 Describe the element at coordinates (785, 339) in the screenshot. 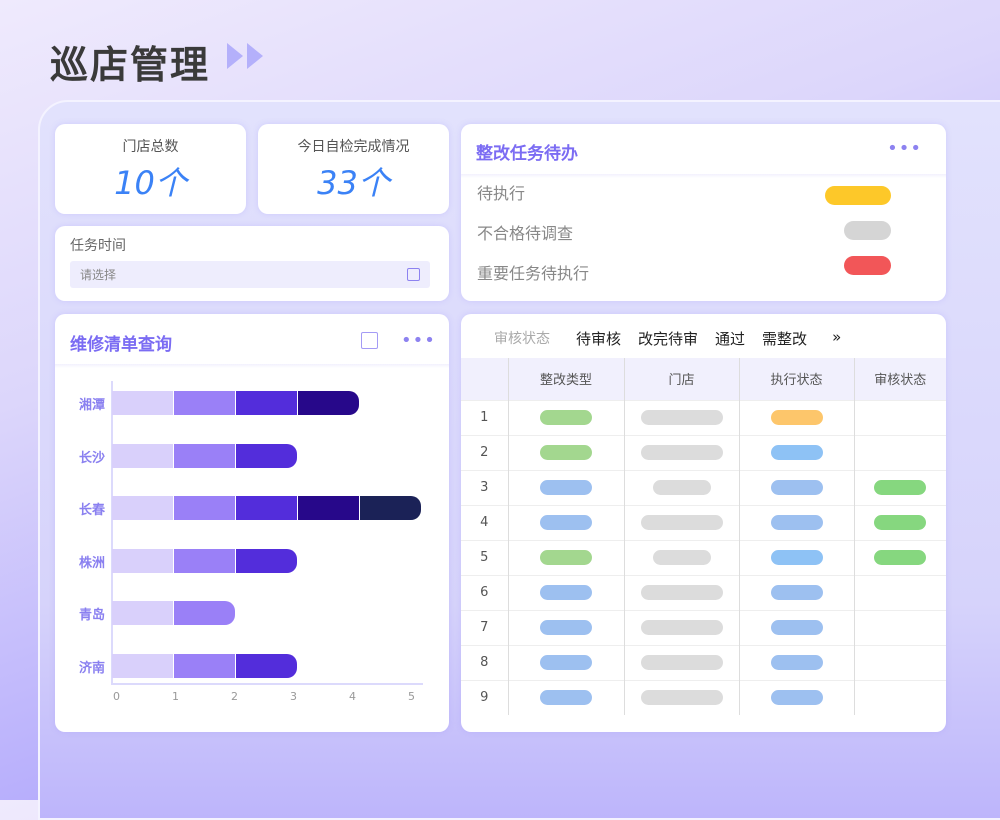

I see `tab-needs-fix: 需整改` at that location.